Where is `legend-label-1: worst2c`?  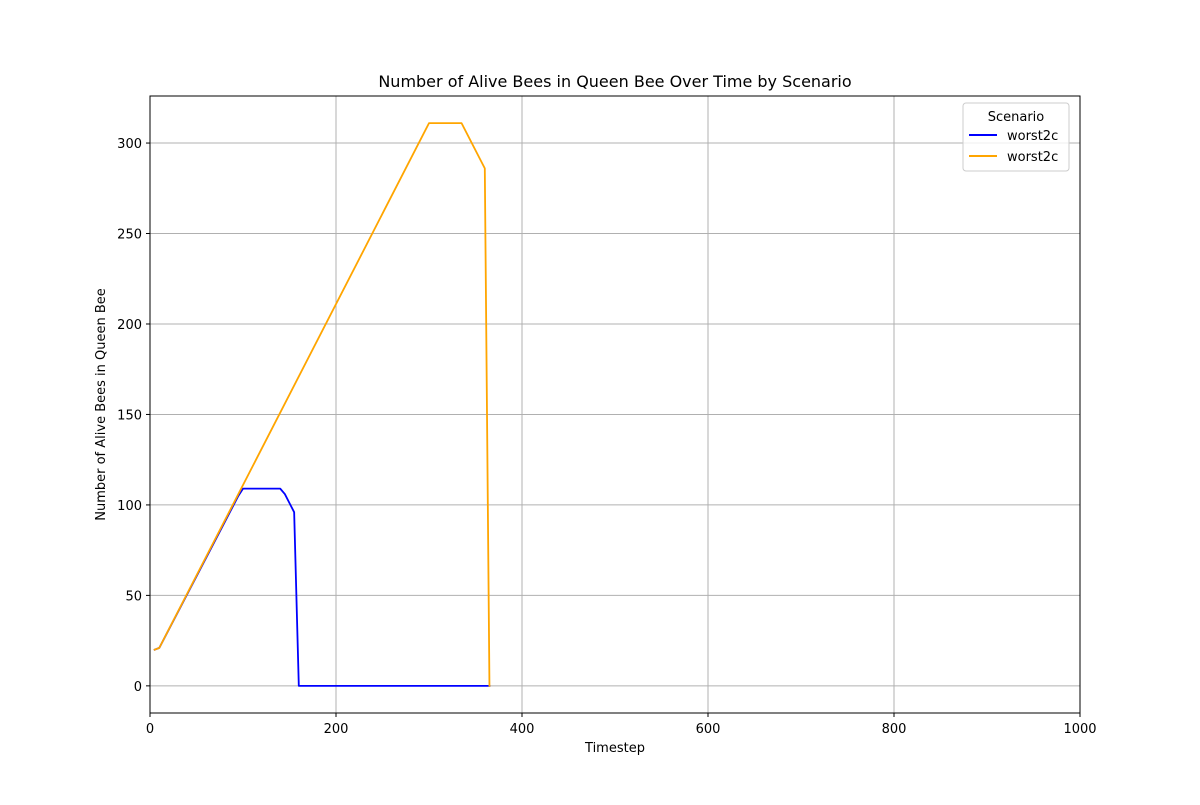 legend-label-1: worst2c is located at coordinates (1032, 136).